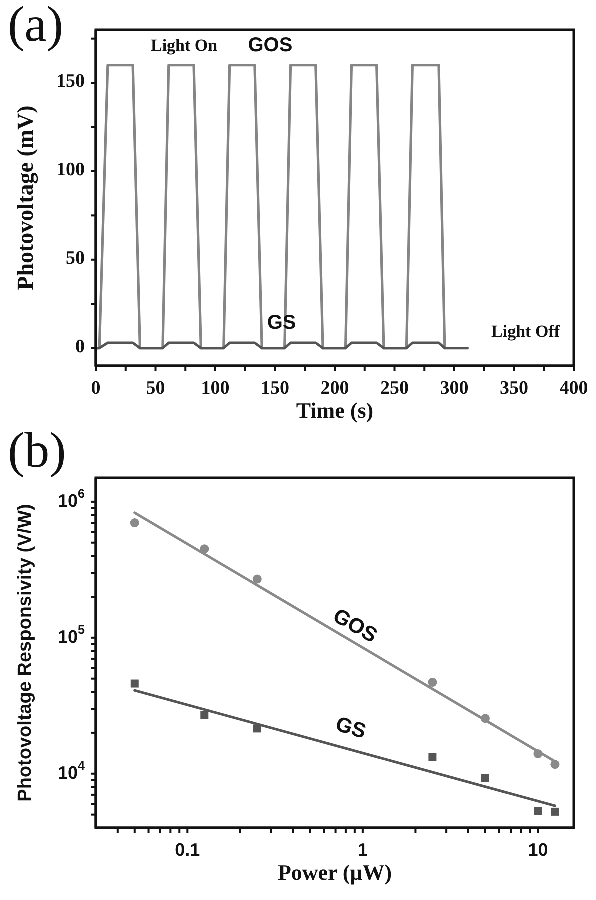 The height and width of the screenshot is (900, 596). I want to click on y-tick-label: 50, so click(75, 259).